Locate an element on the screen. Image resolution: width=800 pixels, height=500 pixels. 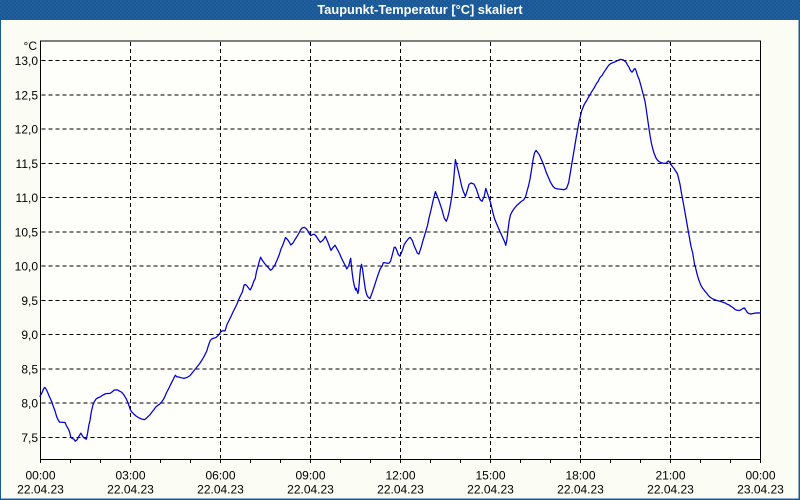
svg-text: 21:00 is located at coordinates (670, 476).